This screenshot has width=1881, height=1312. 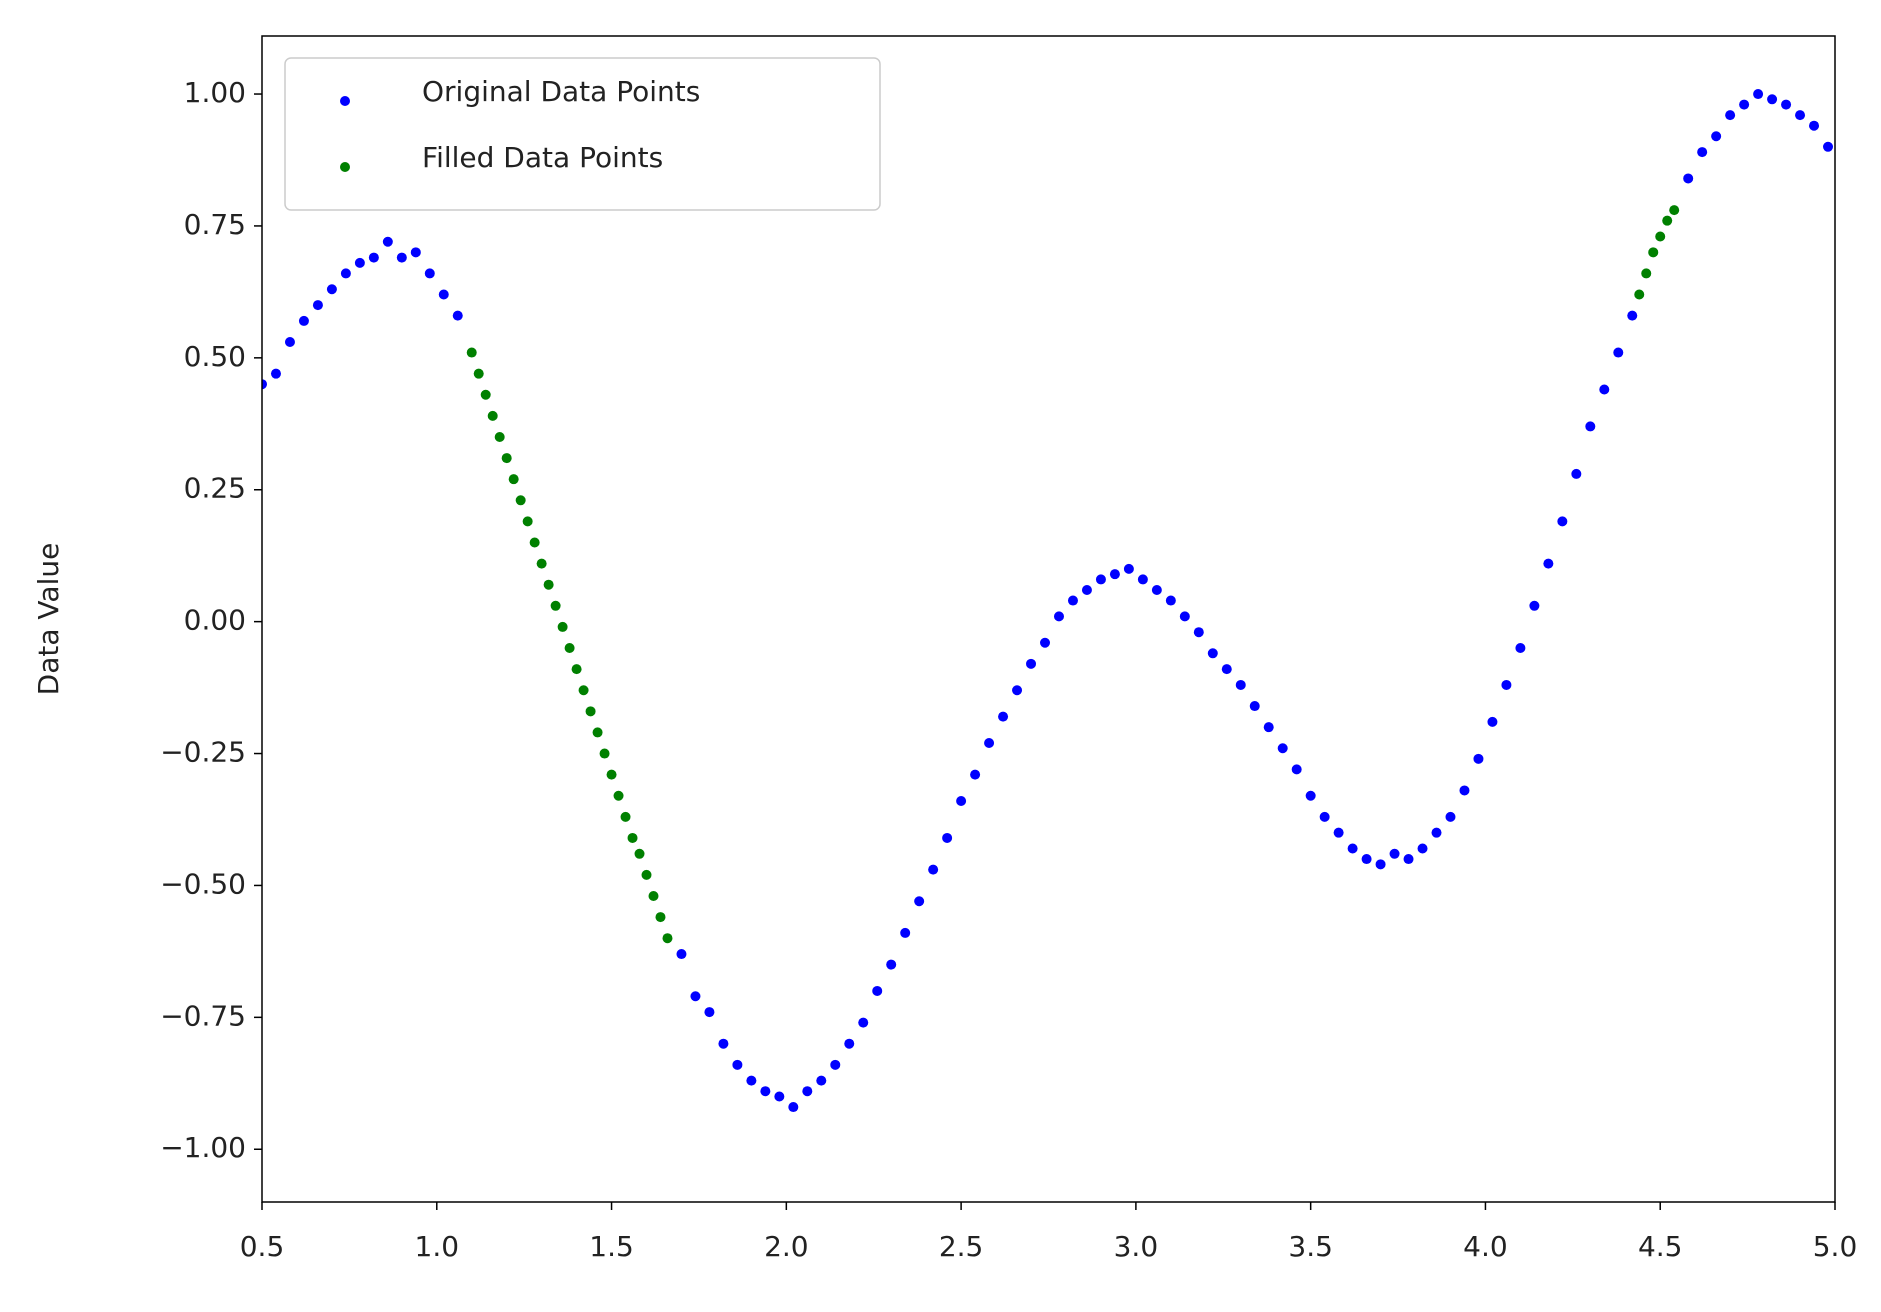 What do you see at coordinates (203, 883) in the screenshot?
I see `y-tick-label: −0.50` at bounding box center [203, 883].